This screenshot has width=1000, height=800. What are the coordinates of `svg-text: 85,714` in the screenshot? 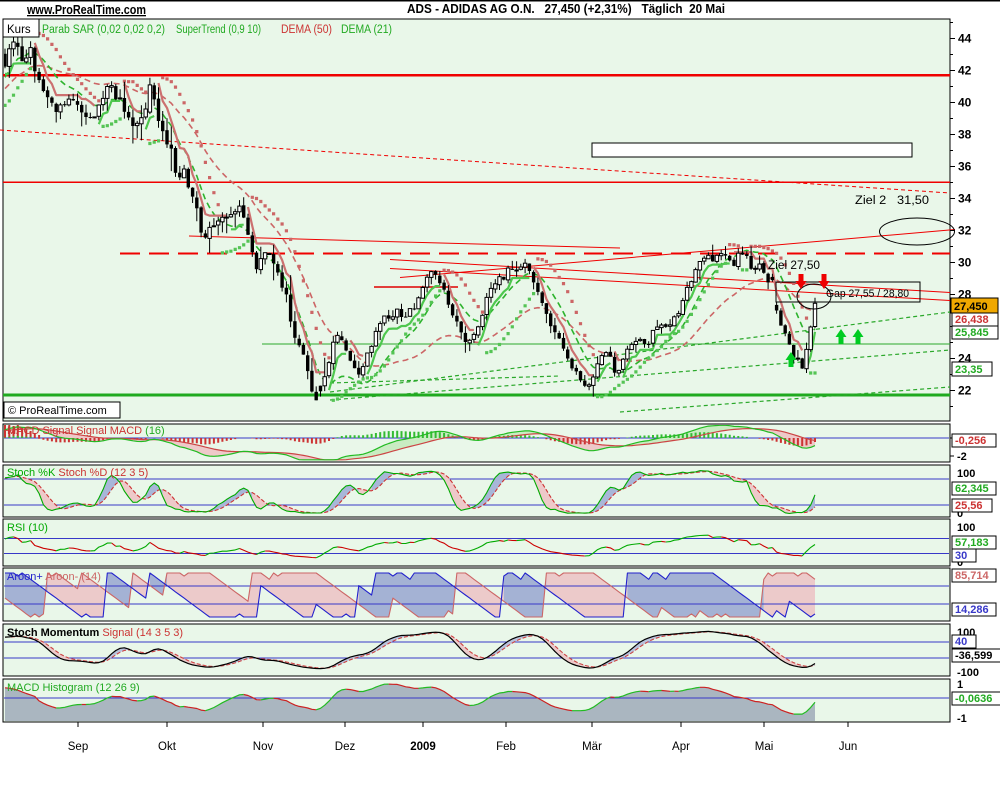 It's located at (972, 576).